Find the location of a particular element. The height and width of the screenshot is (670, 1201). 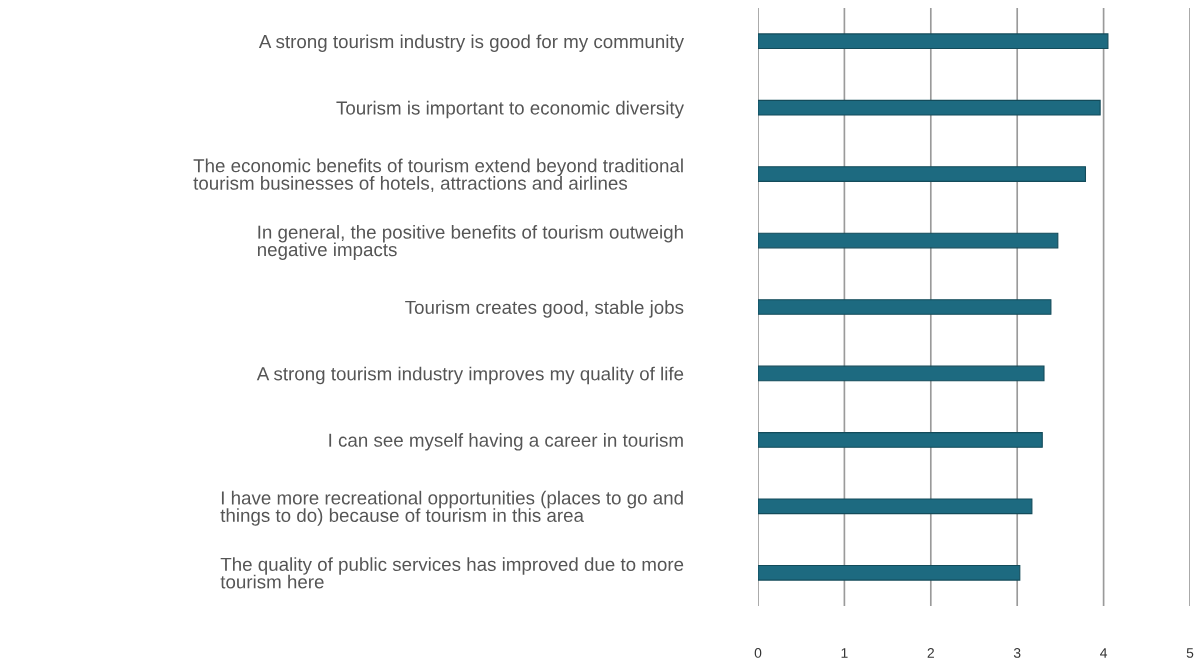

y-tick-label: Tourism is important to economic diversity is located at coordinates (510, 109).